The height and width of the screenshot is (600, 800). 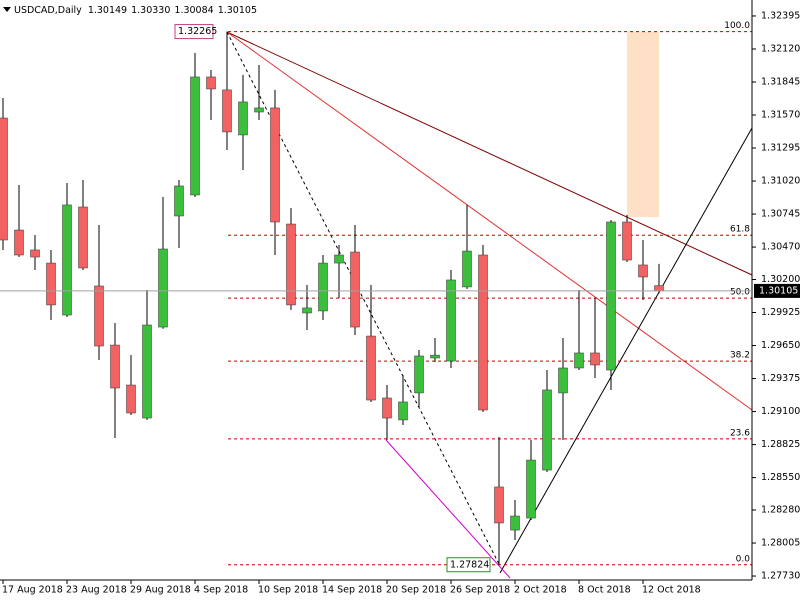 I want to click on x-tick-label: 12 Oct 2018, so click(x=671, y=590).